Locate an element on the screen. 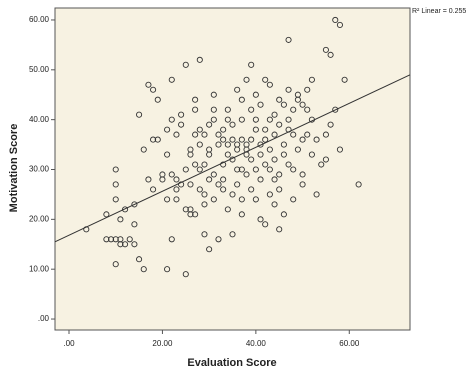 The image size is (474, 376). y-tick-label: .00 is located at coordinates (44, 318).